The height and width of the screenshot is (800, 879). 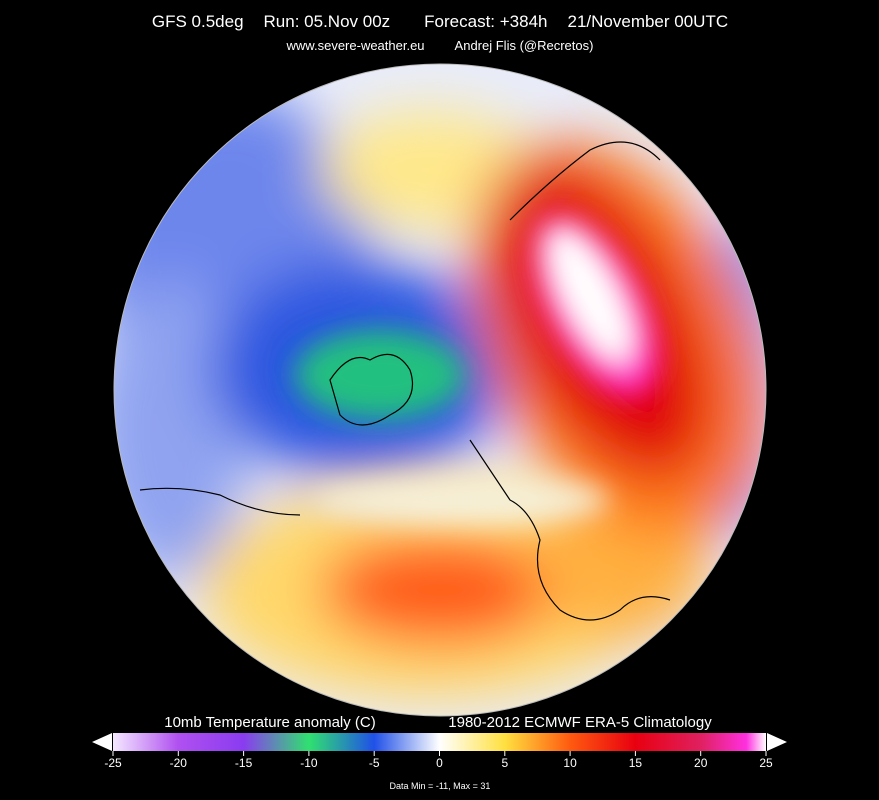 I want to click on footer: Data Min = -11, Max = 31, so click(x=440, y=786).